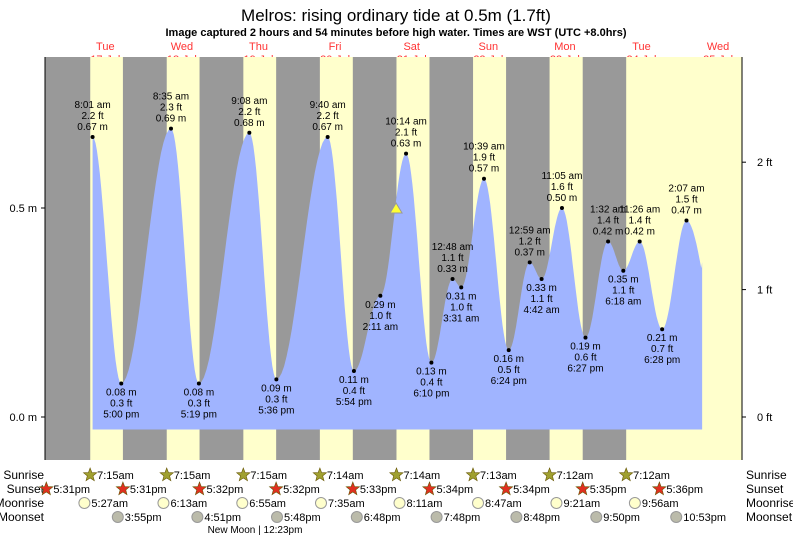  Describe the element at coordinates (764, 418) in the screenshot. I see `y-tick-label-right: 0 ft` at that location.